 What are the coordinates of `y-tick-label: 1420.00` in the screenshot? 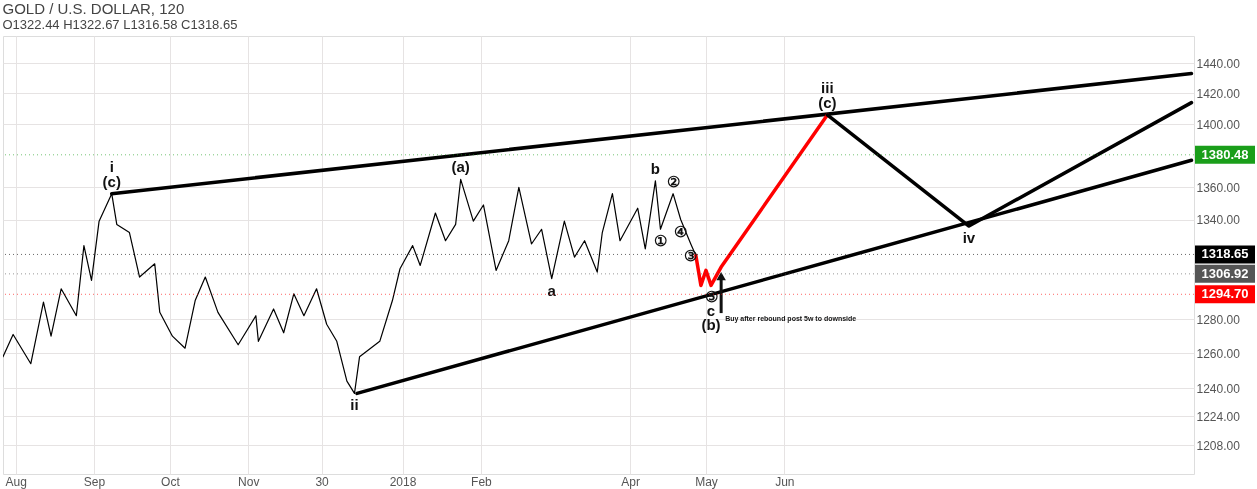 It's located at (1218, 93).